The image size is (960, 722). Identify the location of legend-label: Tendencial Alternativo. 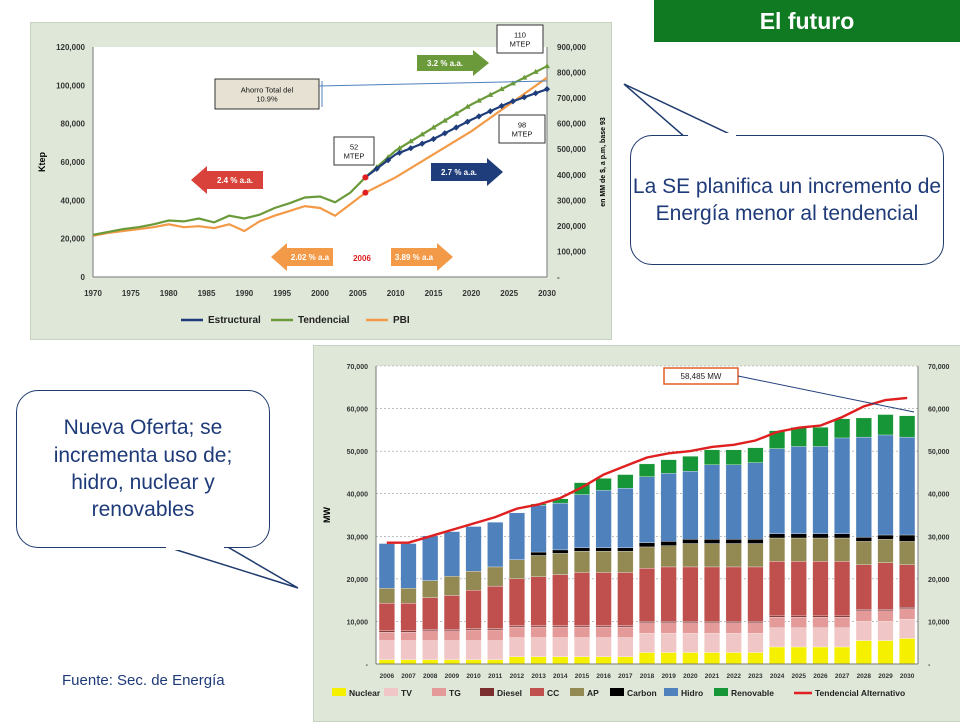
(860, 693).